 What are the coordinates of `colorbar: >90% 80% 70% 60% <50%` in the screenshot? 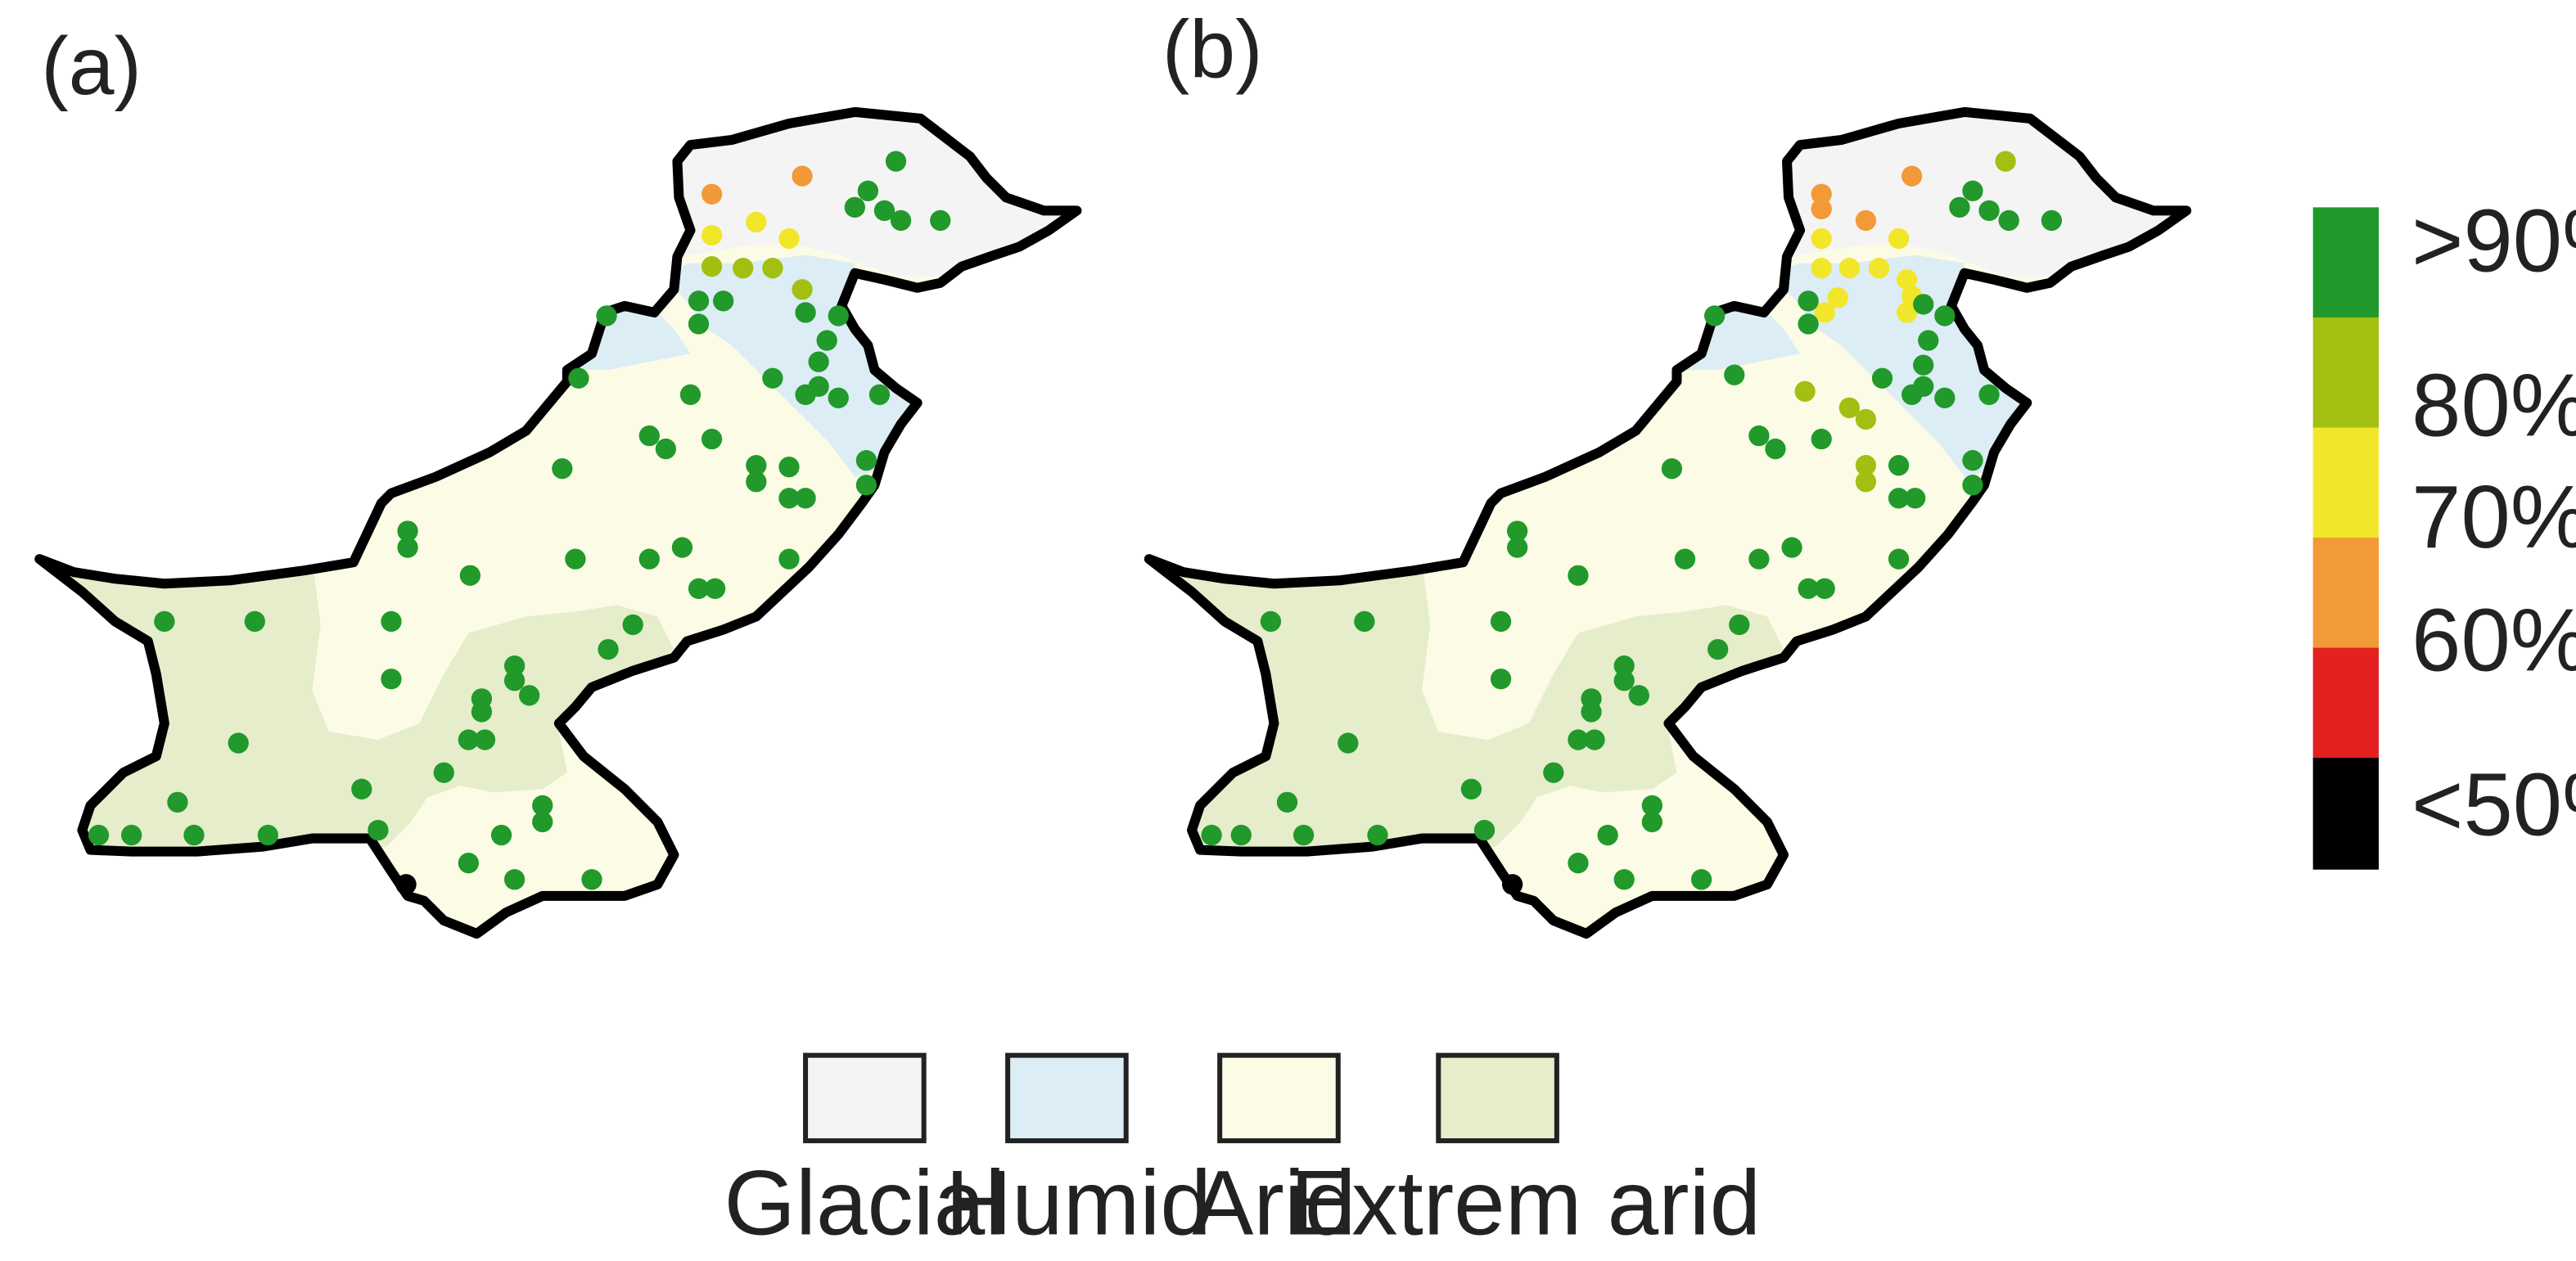 It's located at (2444, 531).